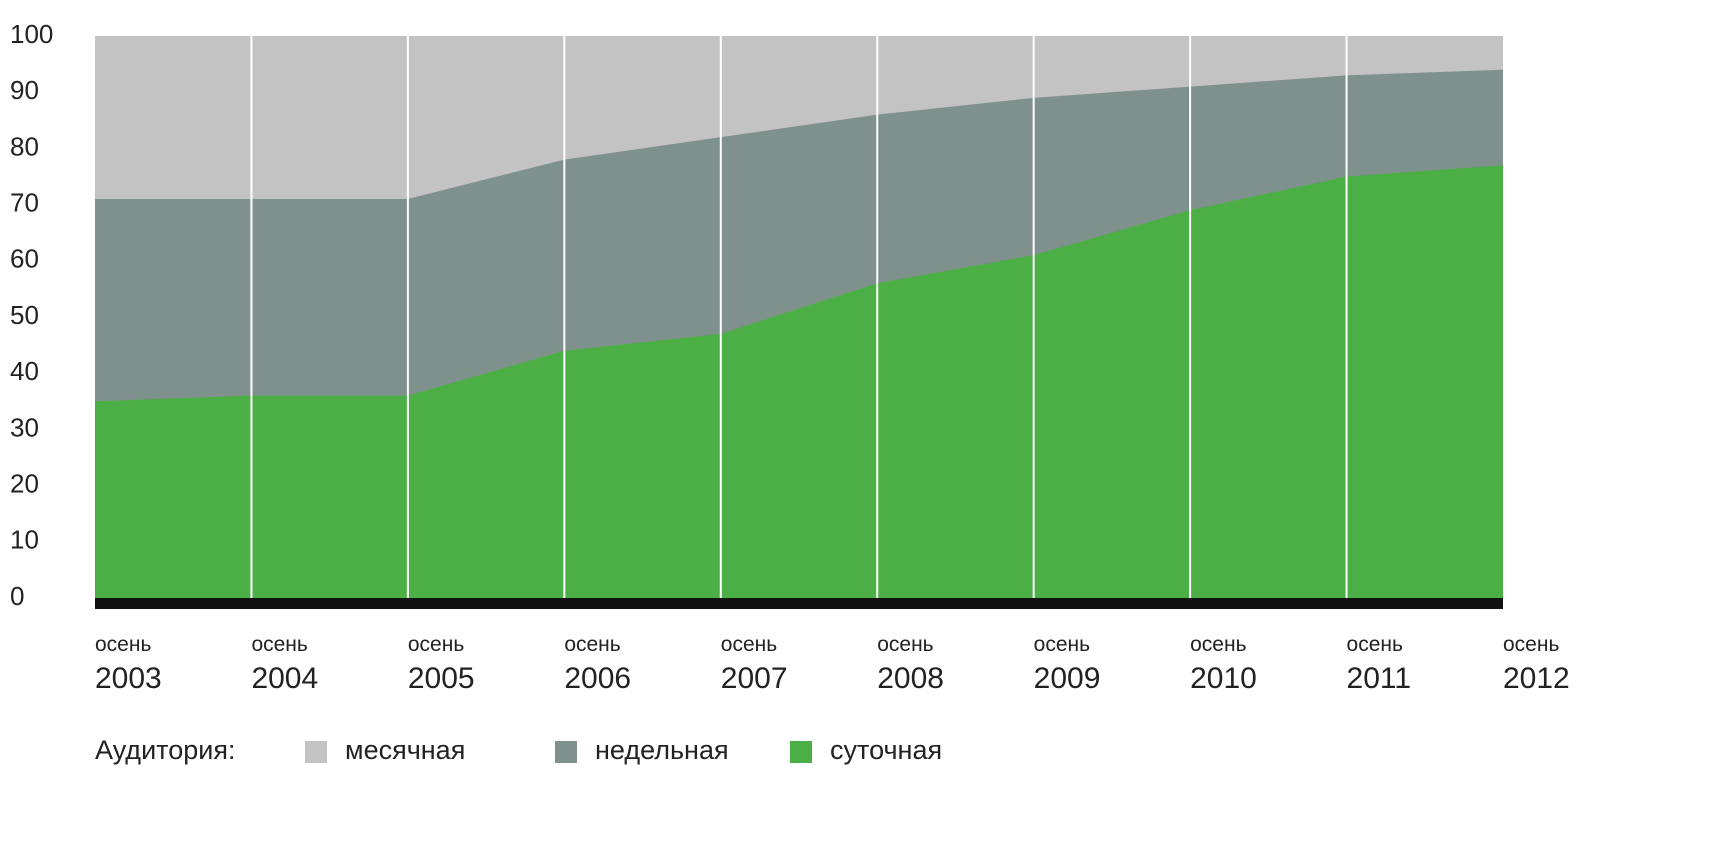 This screenshot has height=845, width=1727. I want to click on y-tick-label: 30, so click(24, 427).